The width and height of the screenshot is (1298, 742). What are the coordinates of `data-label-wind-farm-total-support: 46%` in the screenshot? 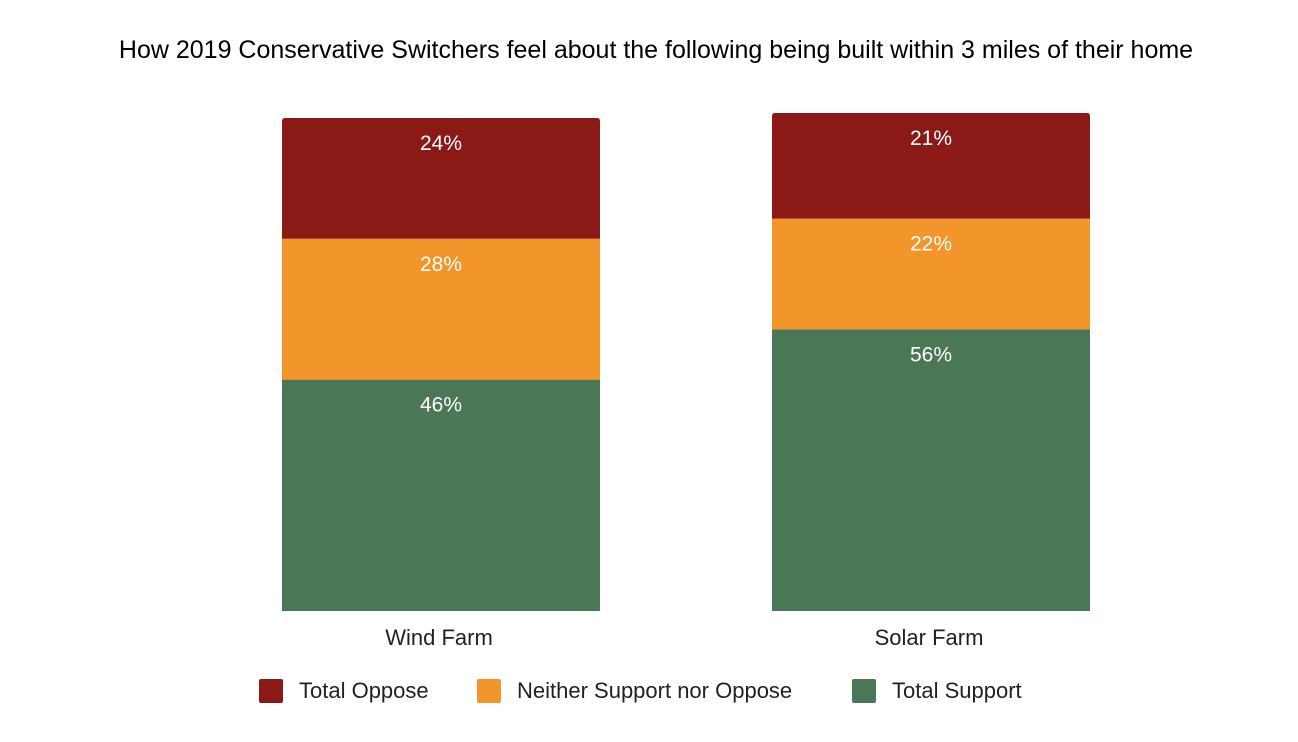 It's located at (441, 405).